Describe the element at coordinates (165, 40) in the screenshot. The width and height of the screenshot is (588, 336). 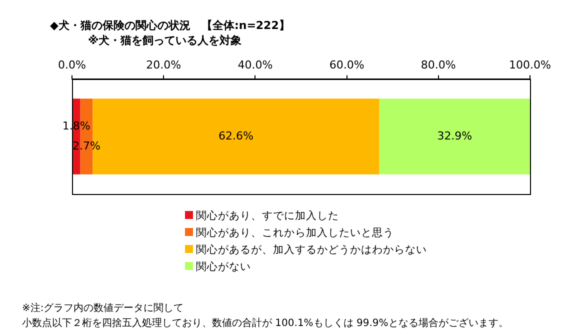
I see `chart-subtitle: ※犬・猫を飼っている人を対象` at that location.